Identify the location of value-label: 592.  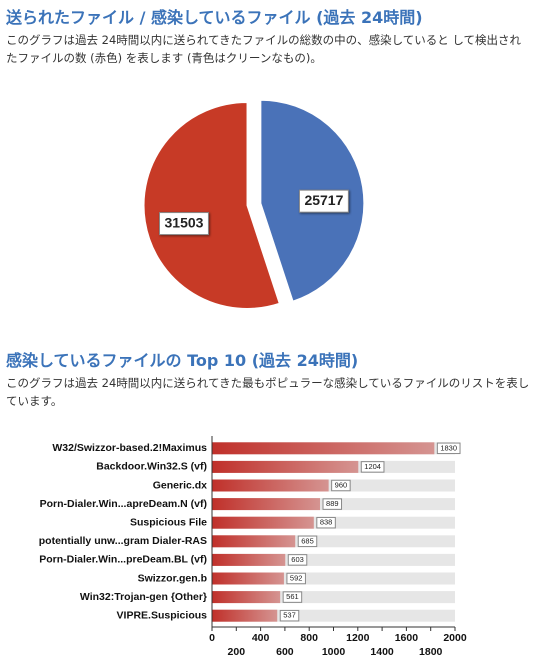
(296, 578).